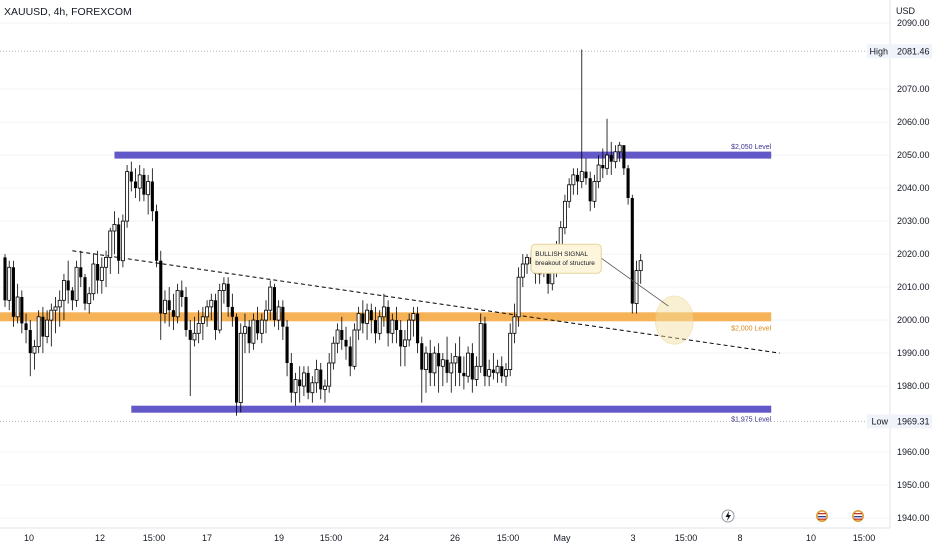 This screenshot has width=932, height=555. Describe the element at coordinates (384, 538) in the screenshot. I see `time-tick-label: 24` at that location.